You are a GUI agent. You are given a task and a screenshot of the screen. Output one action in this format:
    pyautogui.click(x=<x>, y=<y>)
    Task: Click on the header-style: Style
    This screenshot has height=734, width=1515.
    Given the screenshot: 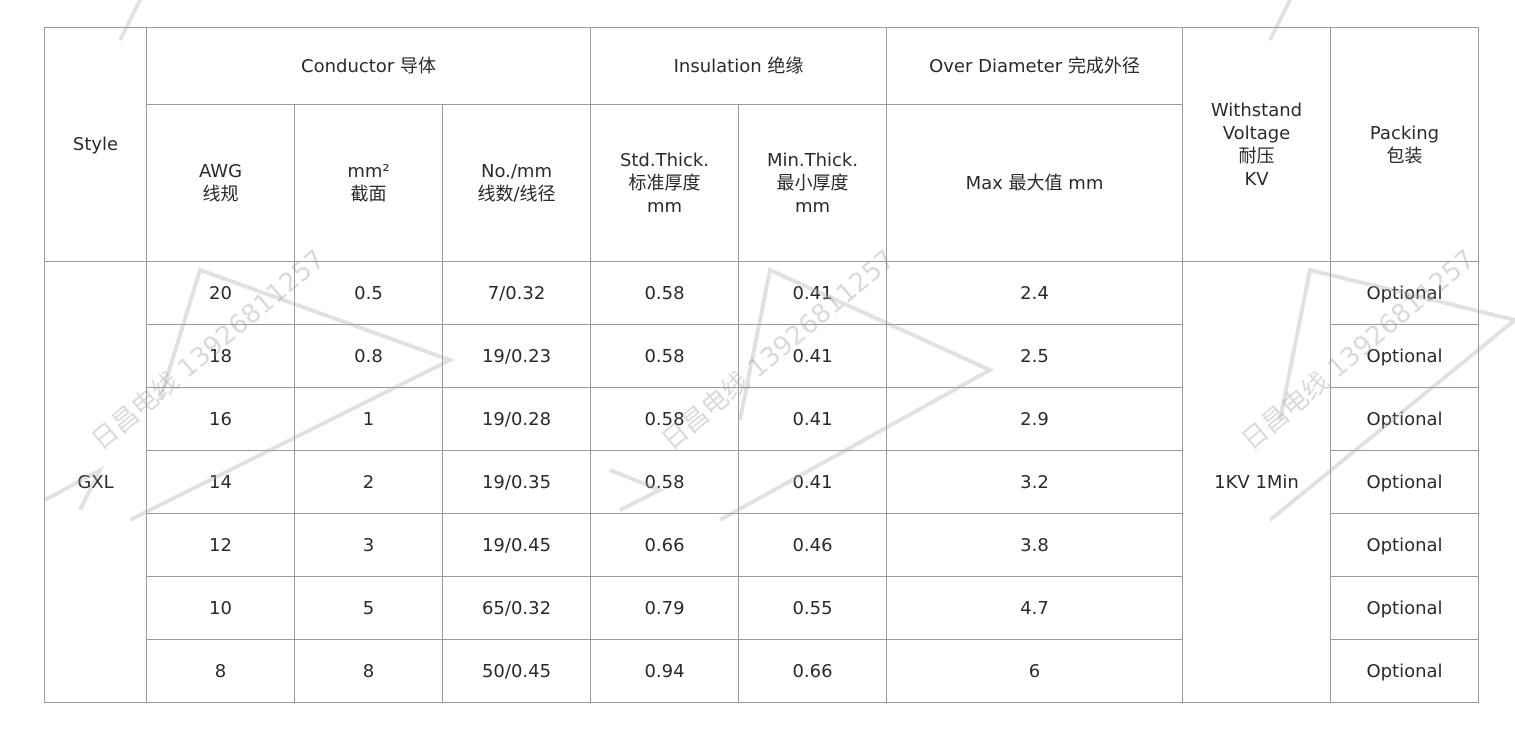 What is the action you would take?
    pyautogui.click(x=95, y=144)
    